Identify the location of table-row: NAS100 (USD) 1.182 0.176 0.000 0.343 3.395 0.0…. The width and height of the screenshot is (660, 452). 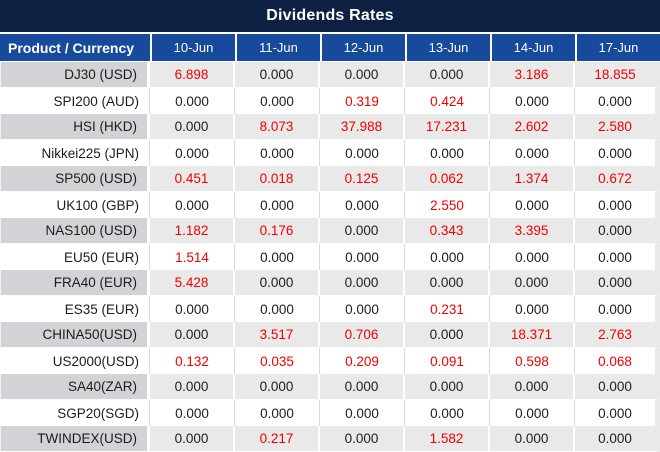
(330, 231).